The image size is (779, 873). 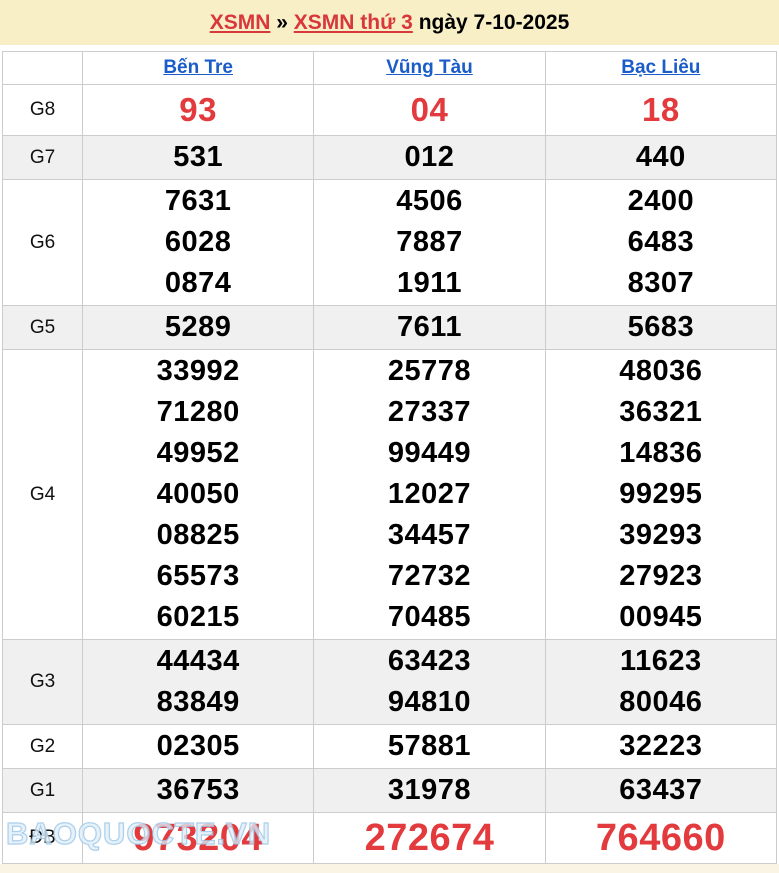 What do you see at coordinates (661, 702) in the screenshot?
I see `prize-number: 80046` at bounding box center [661, 702].